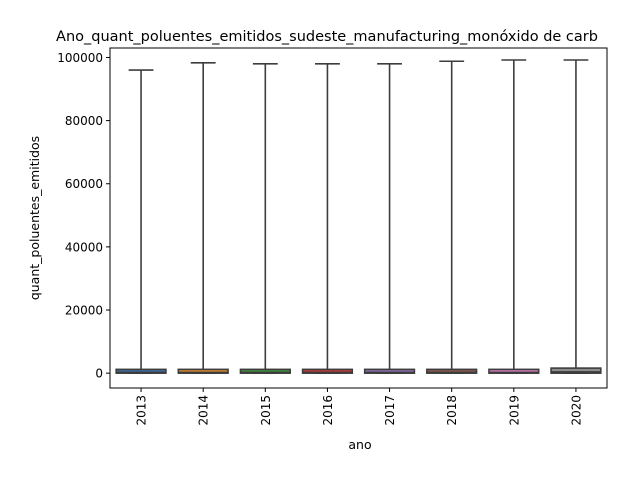 This screenshot has width=640, height=480. I want to click on box-2014, so click(203, 218).